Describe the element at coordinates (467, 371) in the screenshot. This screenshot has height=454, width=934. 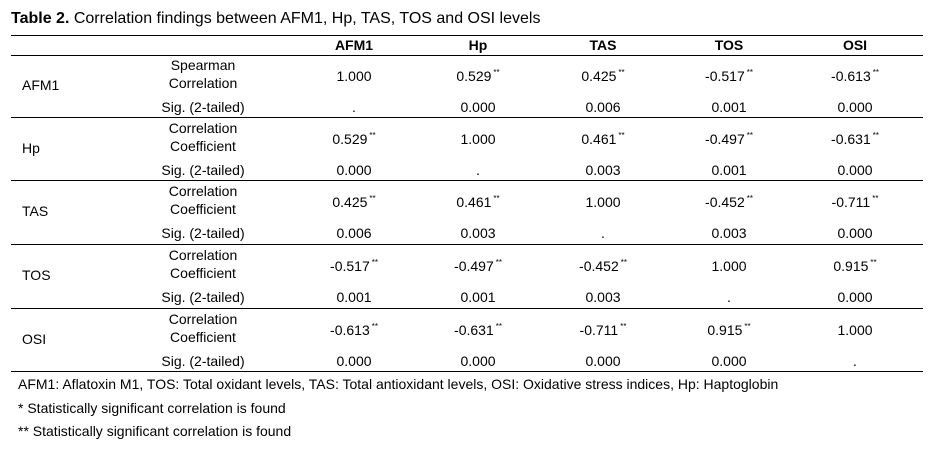
I see `table-bottom-rule` at that location.